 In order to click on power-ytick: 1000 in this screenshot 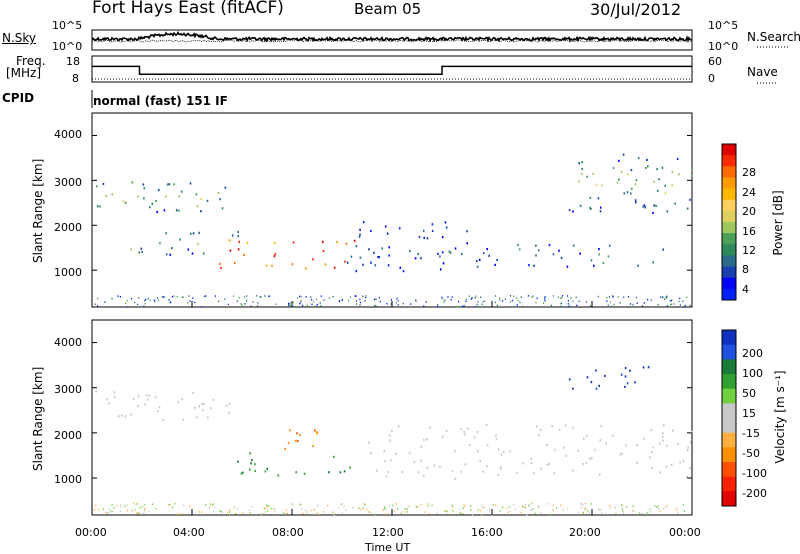, I will do `click(68, 272)`.